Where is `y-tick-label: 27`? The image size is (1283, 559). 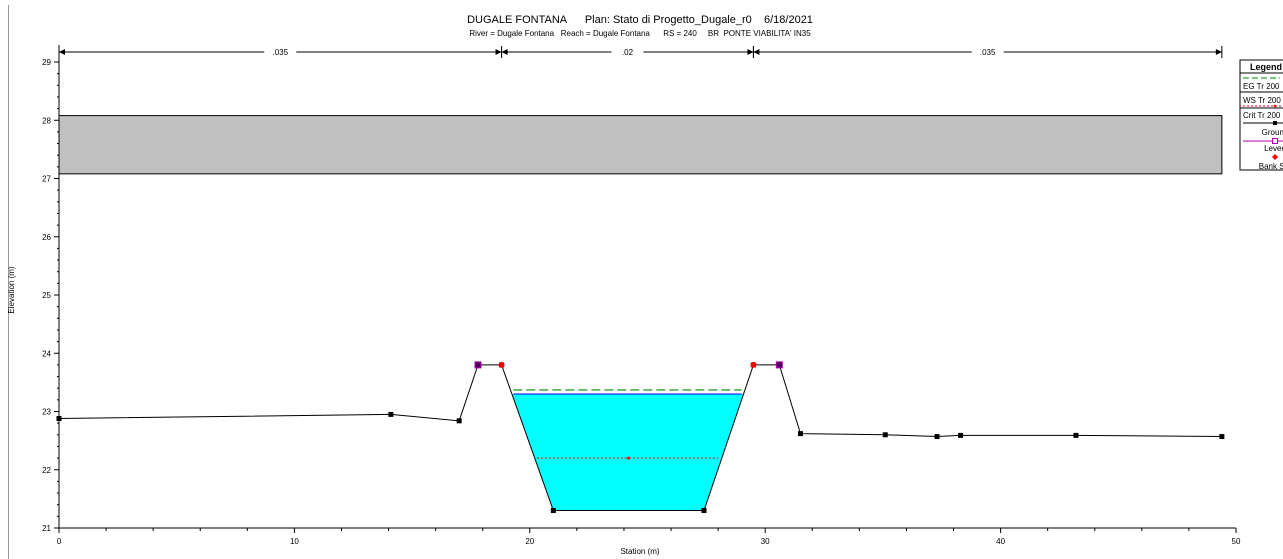 y-tick-label: 27 is located at coordinates (46, 179).